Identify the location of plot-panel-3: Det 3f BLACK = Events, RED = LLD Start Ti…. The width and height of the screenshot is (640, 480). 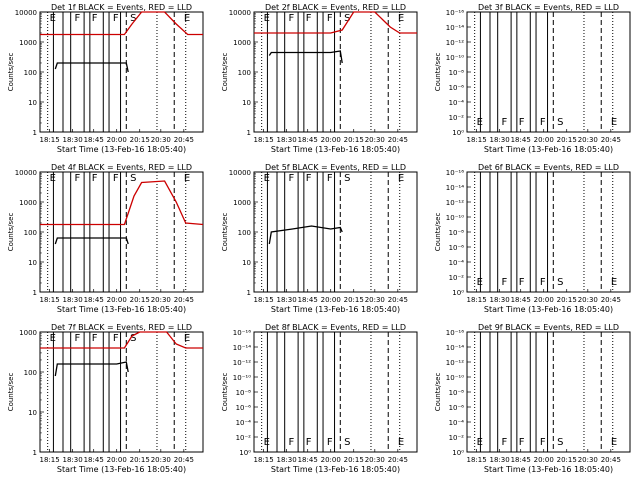
(532, 78).